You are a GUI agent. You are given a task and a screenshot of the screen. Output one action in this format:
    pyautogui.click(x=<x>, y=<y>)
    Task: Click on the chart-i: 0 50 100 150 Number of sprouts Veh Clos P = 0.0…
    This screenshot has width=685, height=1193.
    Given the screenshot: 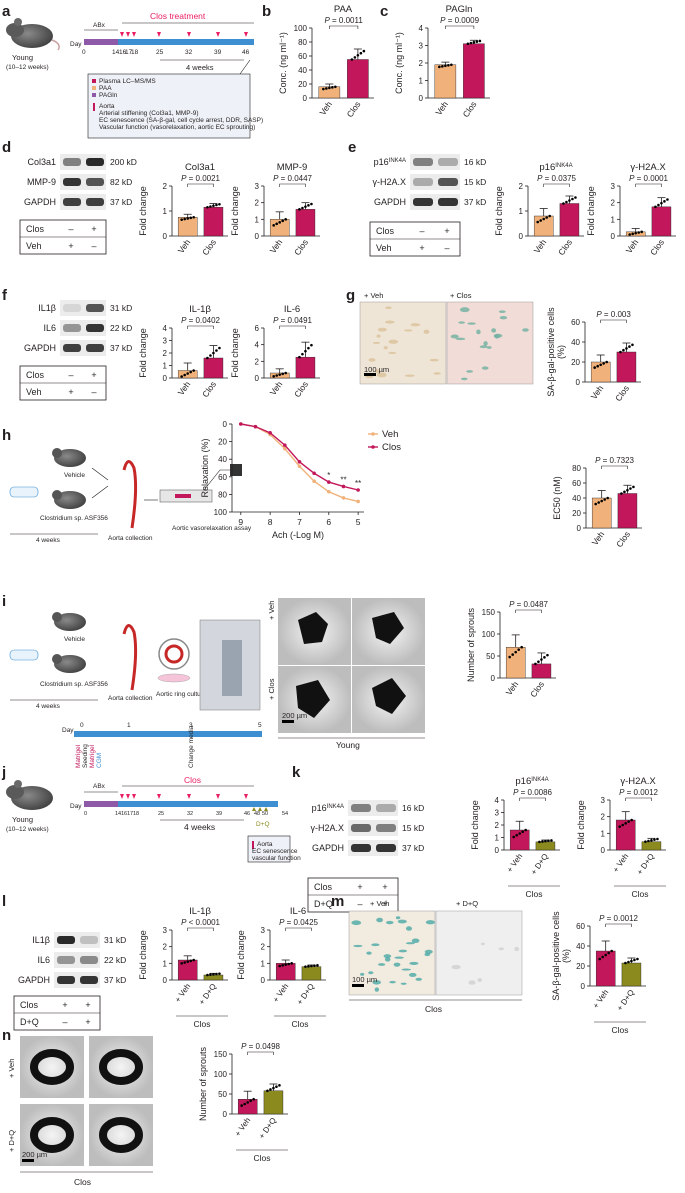 What is the action you would take?
    pyautogui.click(x=511, y=649)
    